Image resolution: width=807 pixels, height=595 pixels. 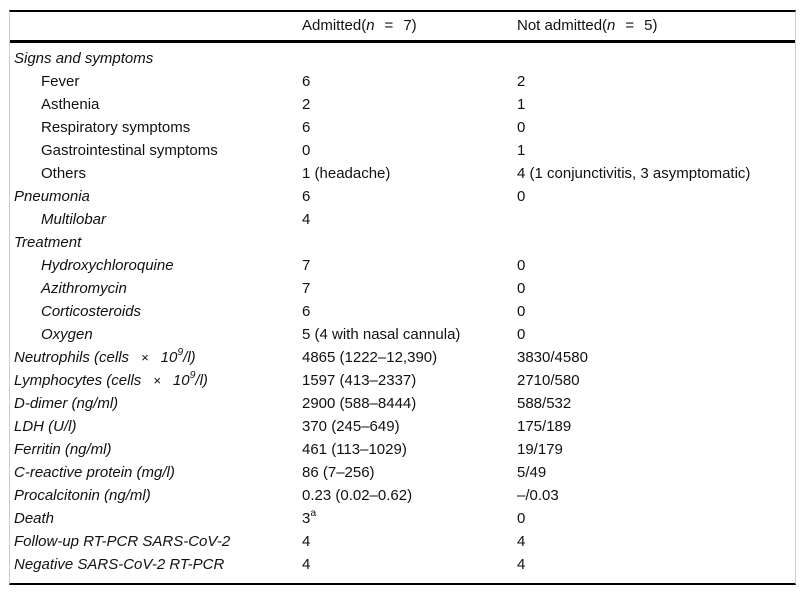 I want to click on not-admitted-value: –/0.03, so click(x=538, y=495).